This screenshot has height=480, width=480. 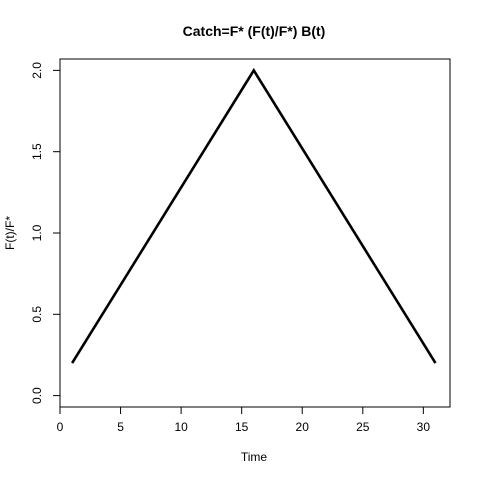 I want to click on x-tick-label: 20, so click(x=303, y=427).